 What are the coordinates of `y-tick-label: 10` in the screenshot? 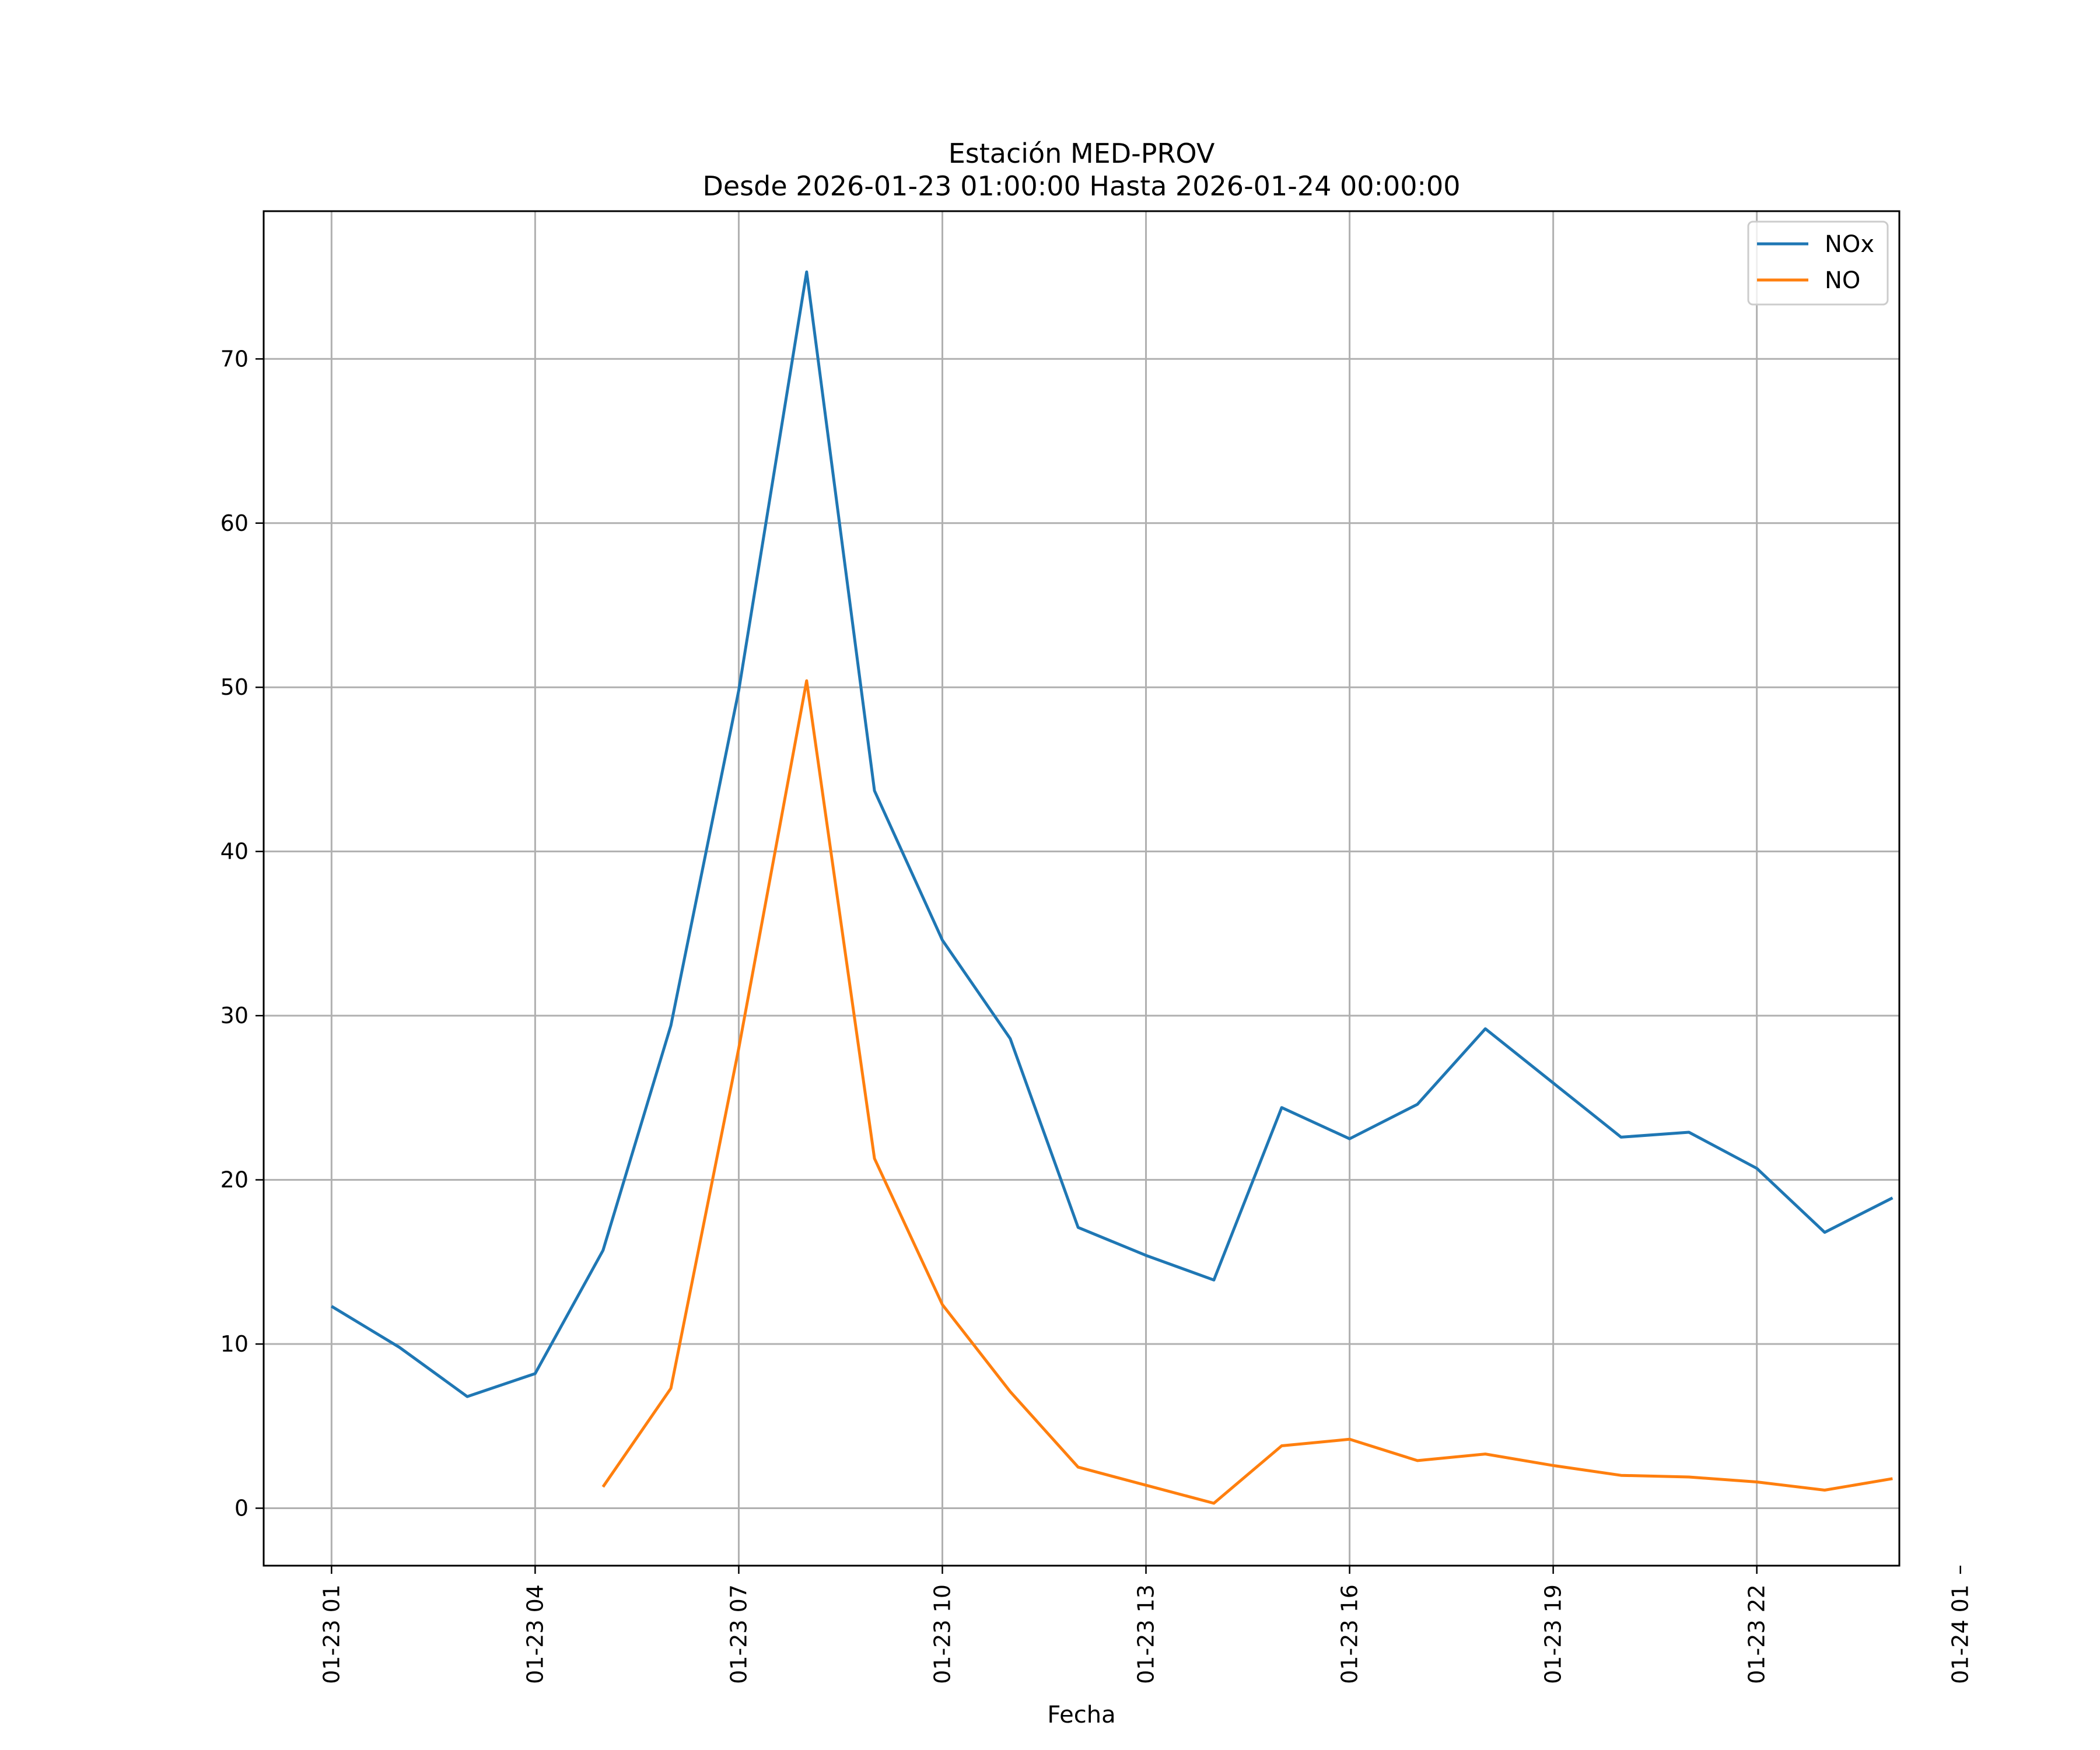 It's located at (235, 1344).